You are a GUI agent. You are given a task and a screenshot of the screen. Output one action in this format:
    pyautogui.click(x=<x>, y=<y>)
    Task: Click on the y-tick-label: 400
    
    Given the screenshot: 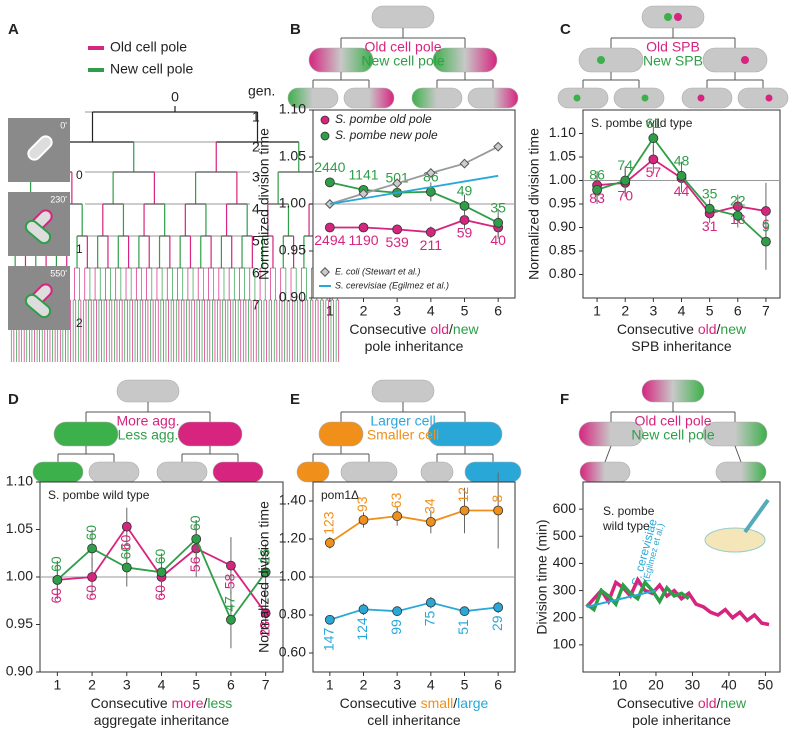 What is the action you would take?
    pyautogui.click(x=565, y=562)
    